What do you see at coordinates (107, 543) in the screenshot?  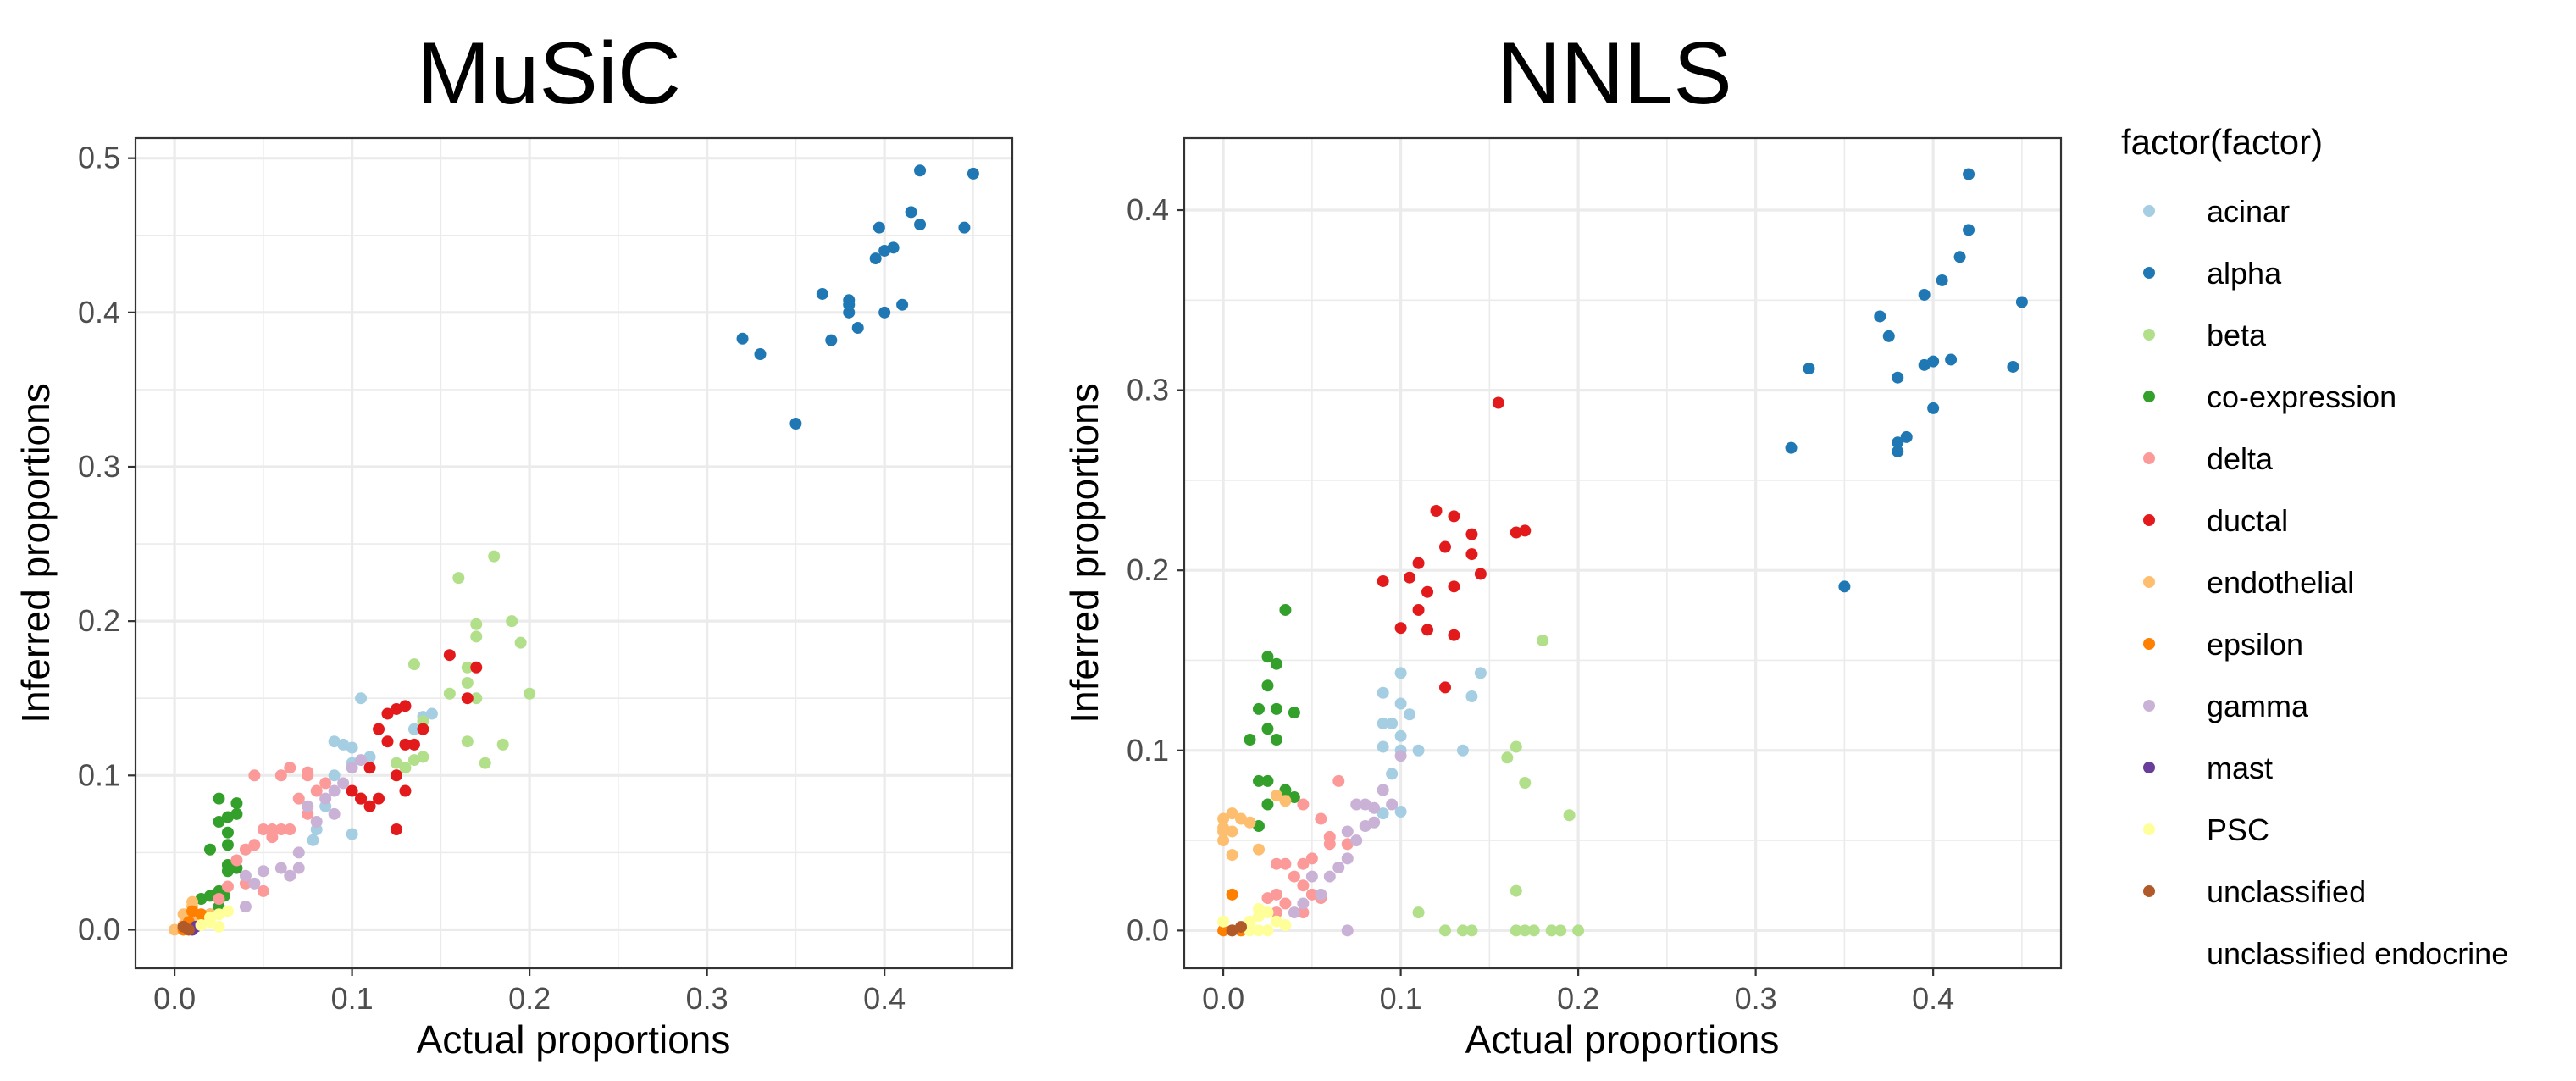 I see `y-axis-ticks: 0.0 0.1 0.2 0.3 0.4 0.5` at bounding box center [107, 543].